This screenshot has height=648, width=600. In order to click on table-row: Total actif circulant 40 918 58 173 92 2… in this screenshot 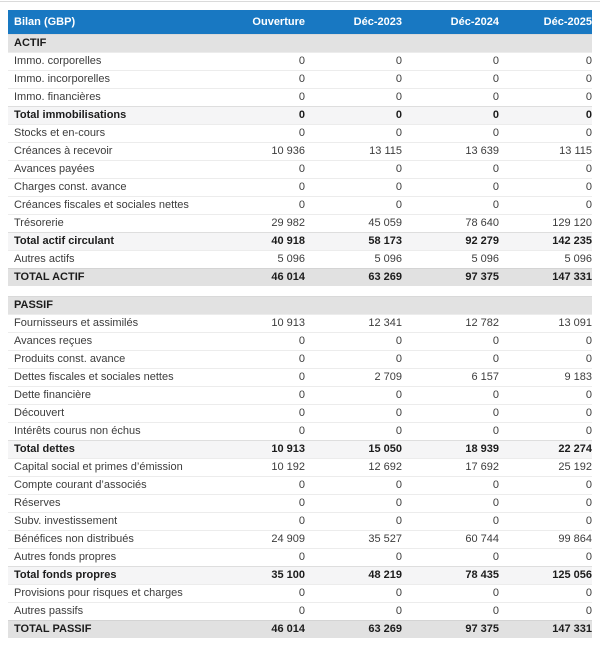, I will do `click(300, 241)`.